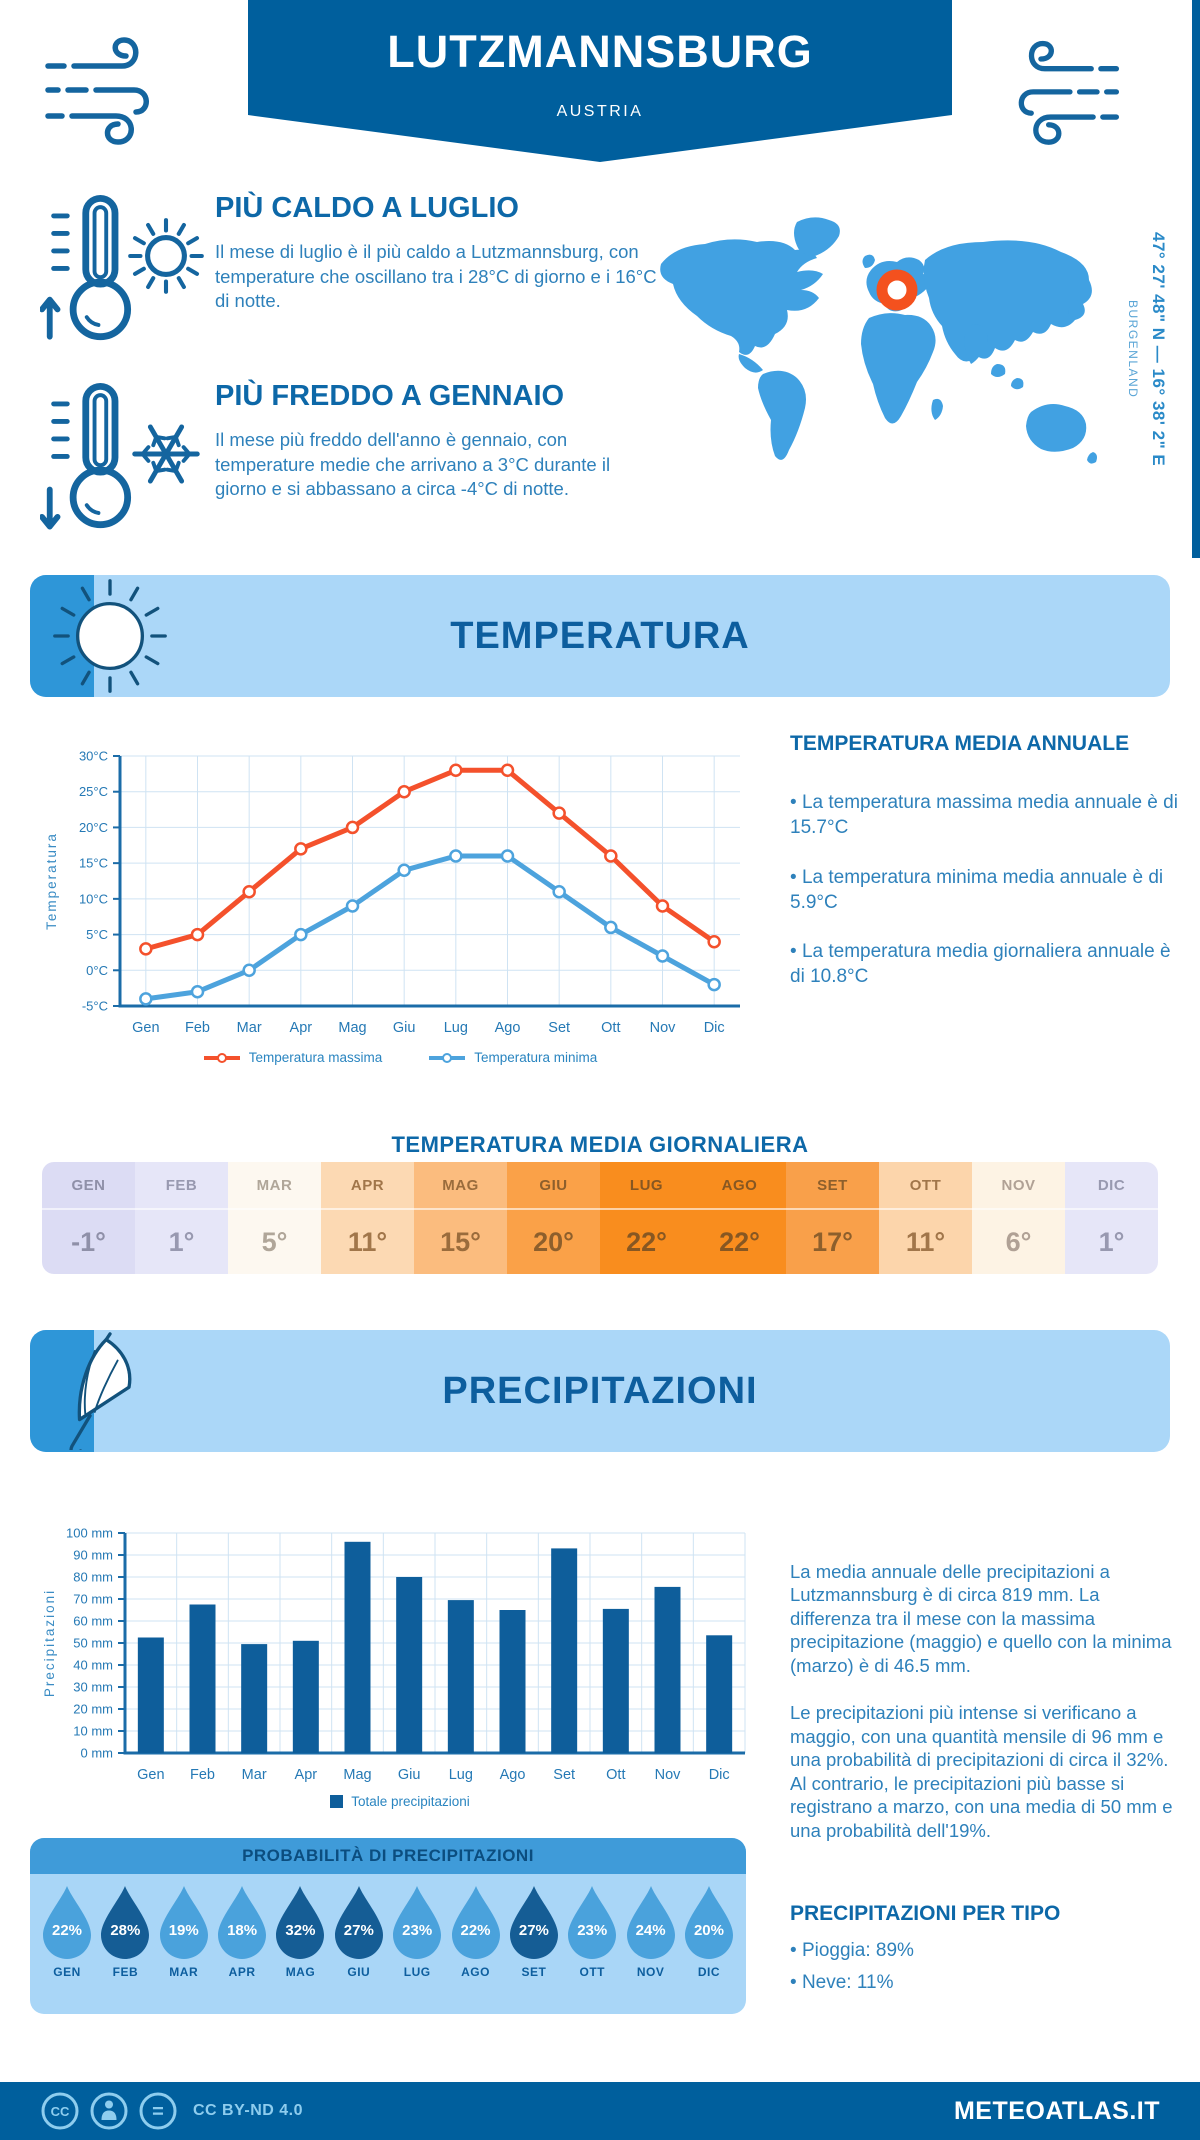  I want to click on legend-item: Temperatura minima, so click(512, 1057).